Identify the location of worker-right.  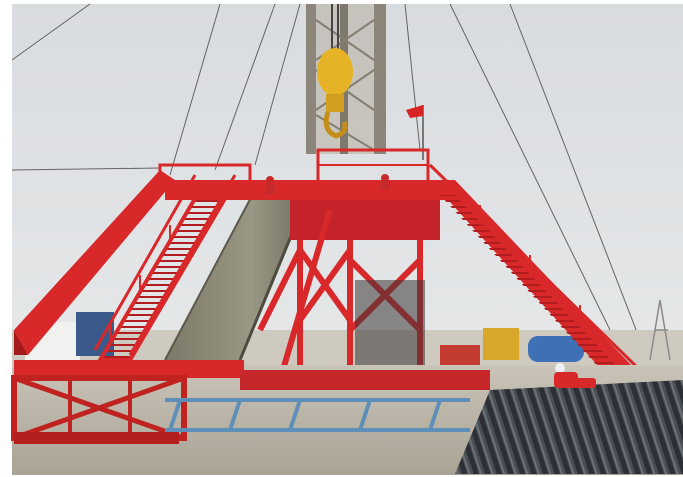
(575, 375).